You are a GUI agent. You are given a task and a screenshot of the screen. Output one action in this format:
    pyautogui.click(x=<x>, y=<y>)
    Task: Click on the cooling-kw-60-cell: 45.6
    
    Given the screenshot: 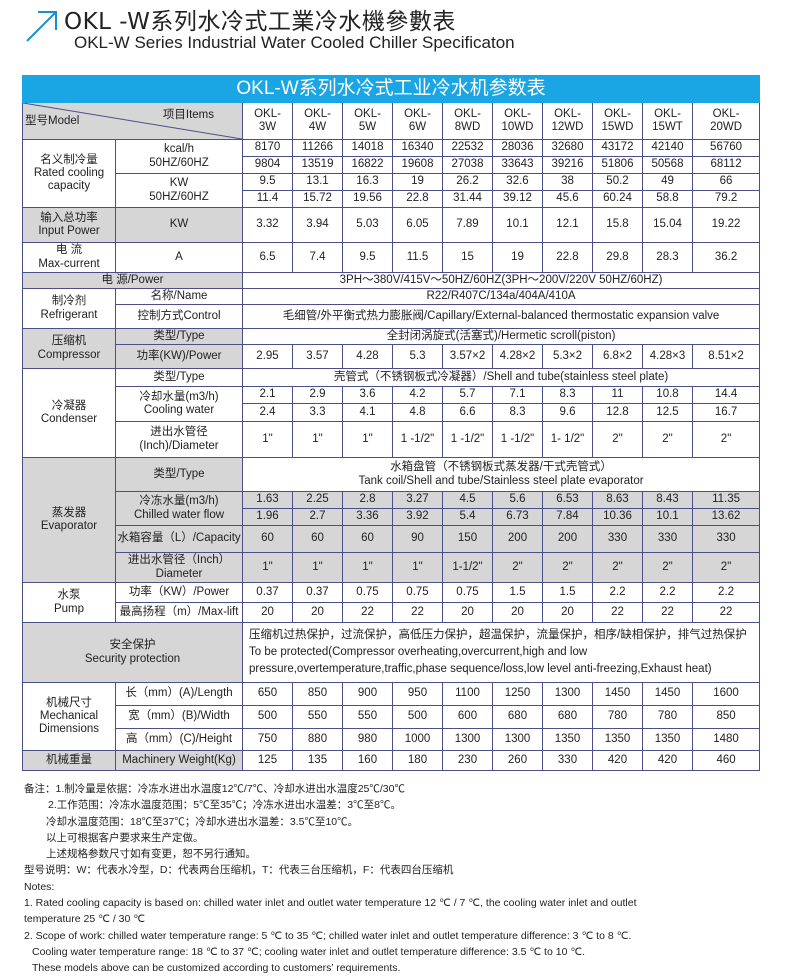 What is the action you would take?
    pyautogui.click(x=567, y=199)
    